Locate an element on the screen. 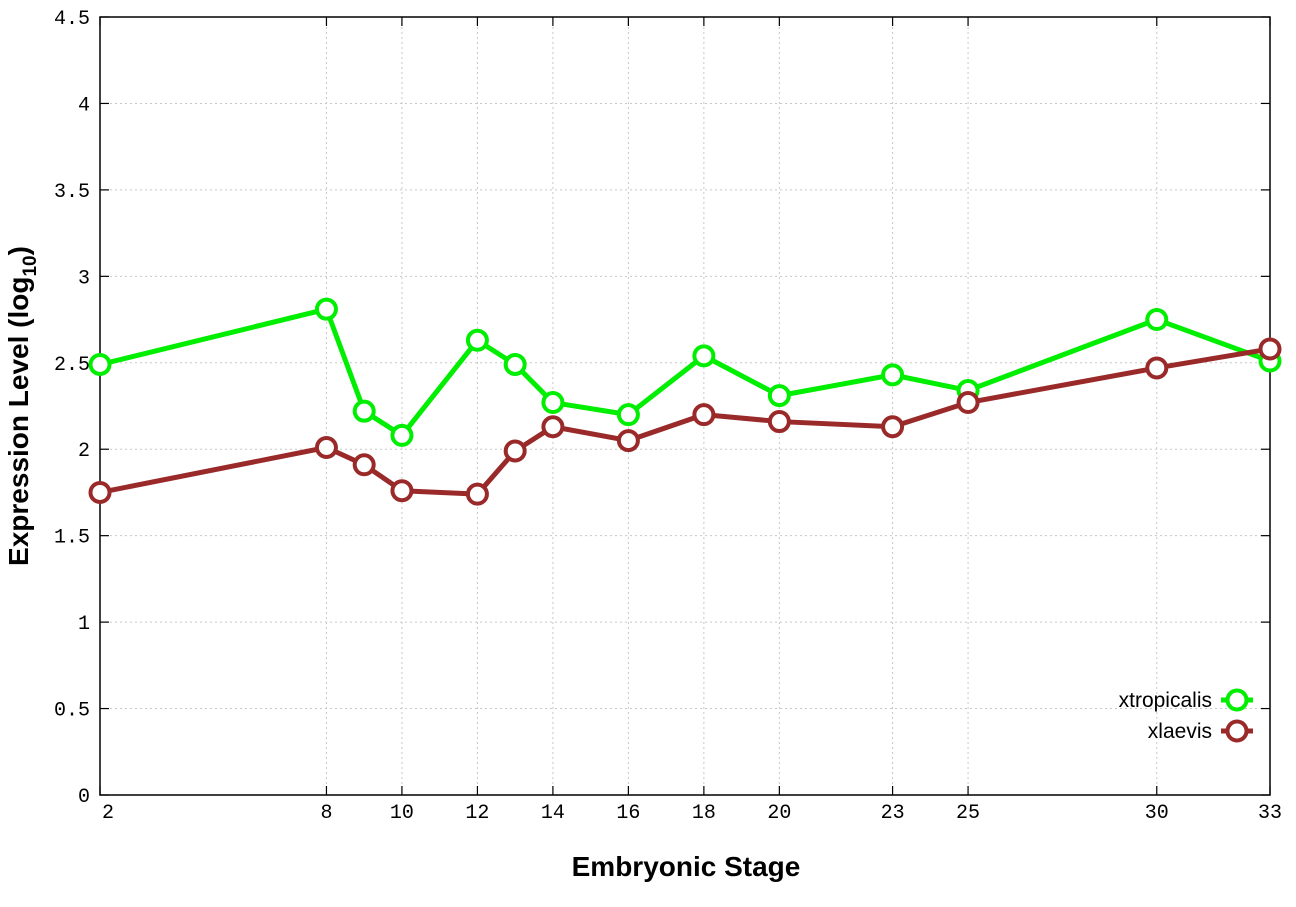  x-tick-label: 16 is located at coordinates (628, 813).